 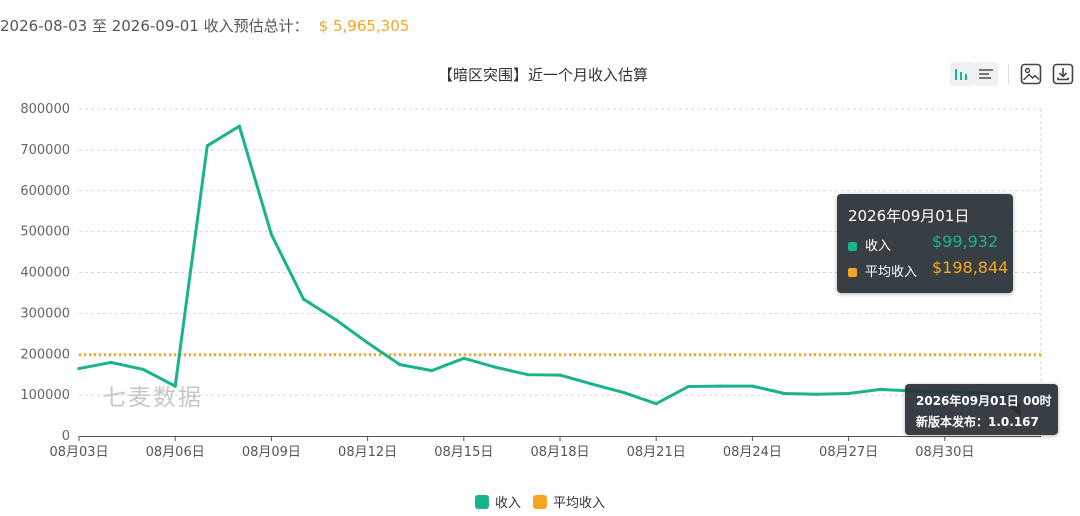 I want to click on x-tick-label: 08月03日, so click(x=78, y=452).